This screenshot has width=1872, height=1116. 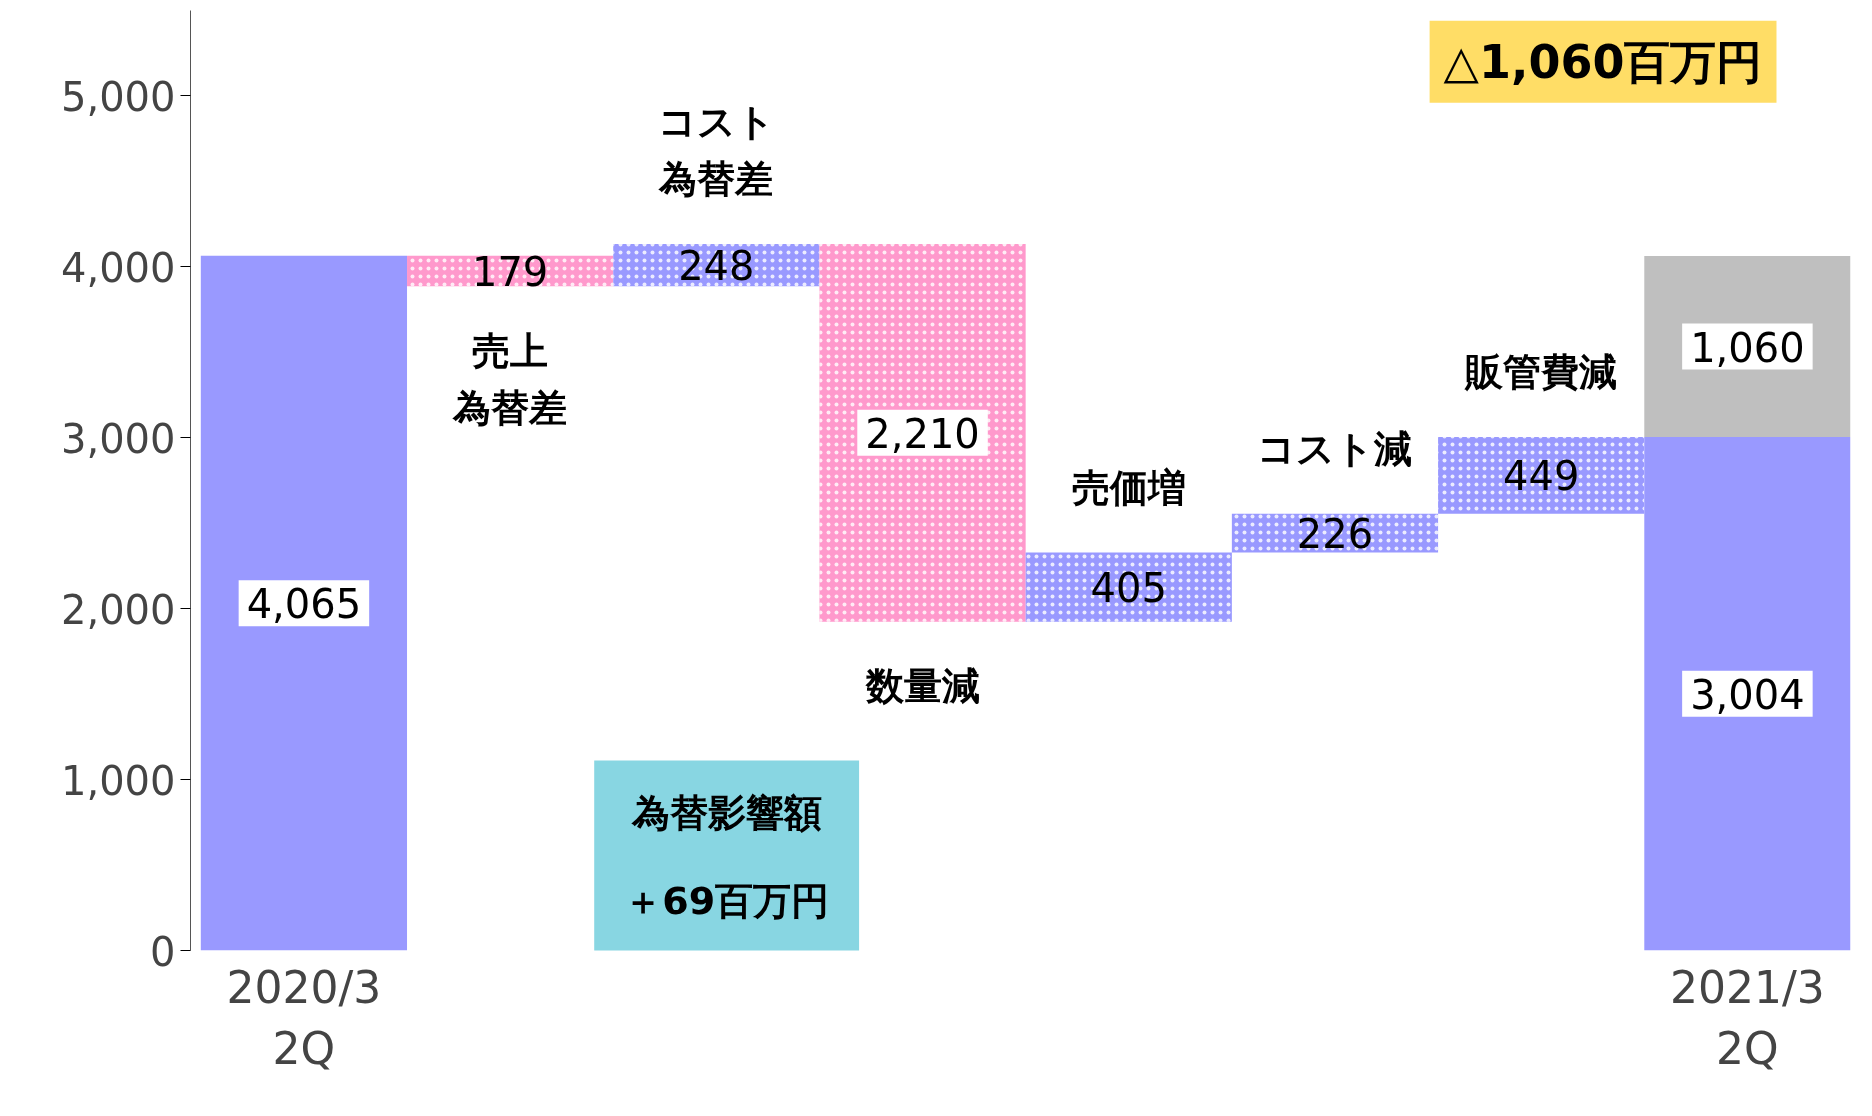 I want to click on data-label: 2,210, so click(x=922, y=433).